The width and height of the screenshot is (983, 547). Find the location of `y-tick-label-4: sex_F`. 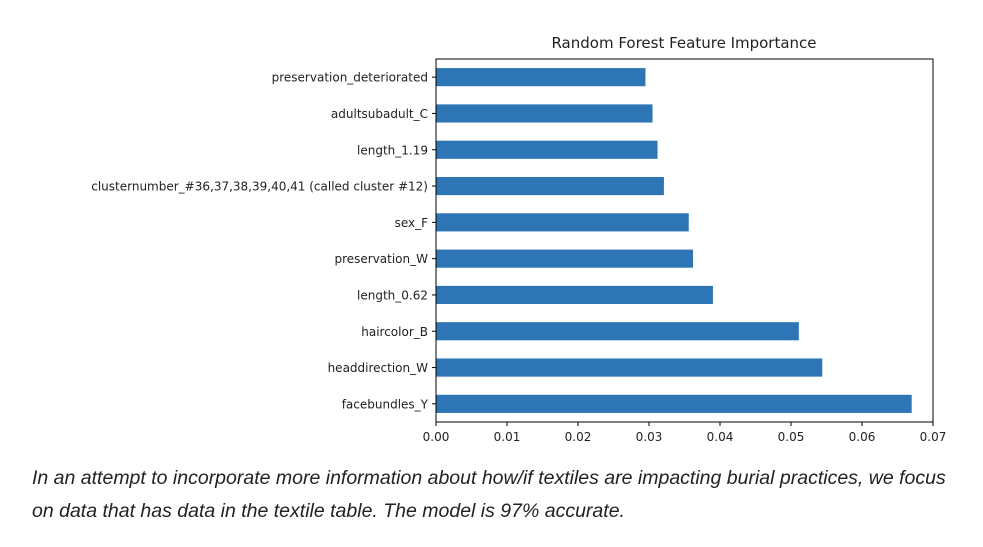

y-tick-label-4: sex_F is located at coordinates (412, 223).